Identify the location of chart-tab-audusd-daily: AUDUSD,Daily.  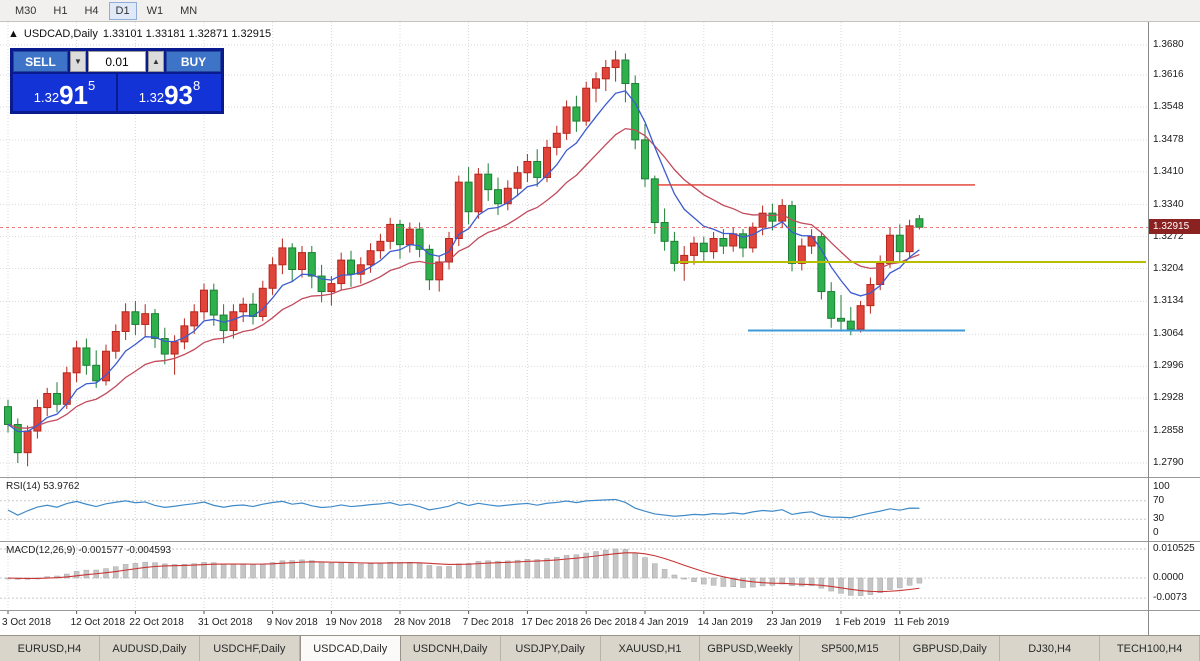
(150, 648).